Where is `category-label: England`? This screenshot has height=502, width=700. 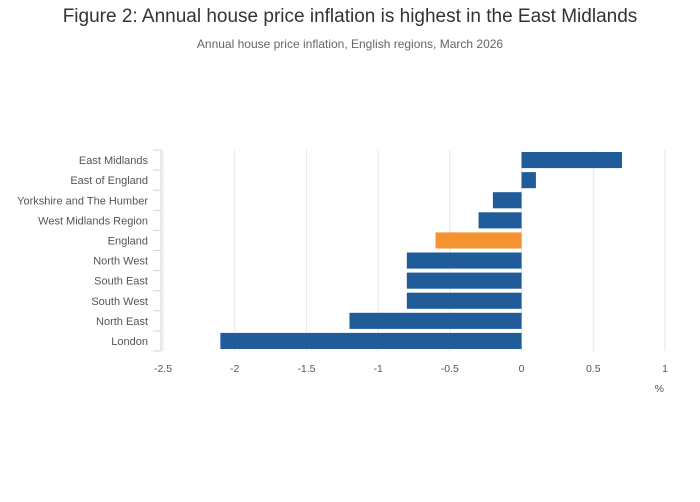 category-label: England is located at coordinates (128, 241).